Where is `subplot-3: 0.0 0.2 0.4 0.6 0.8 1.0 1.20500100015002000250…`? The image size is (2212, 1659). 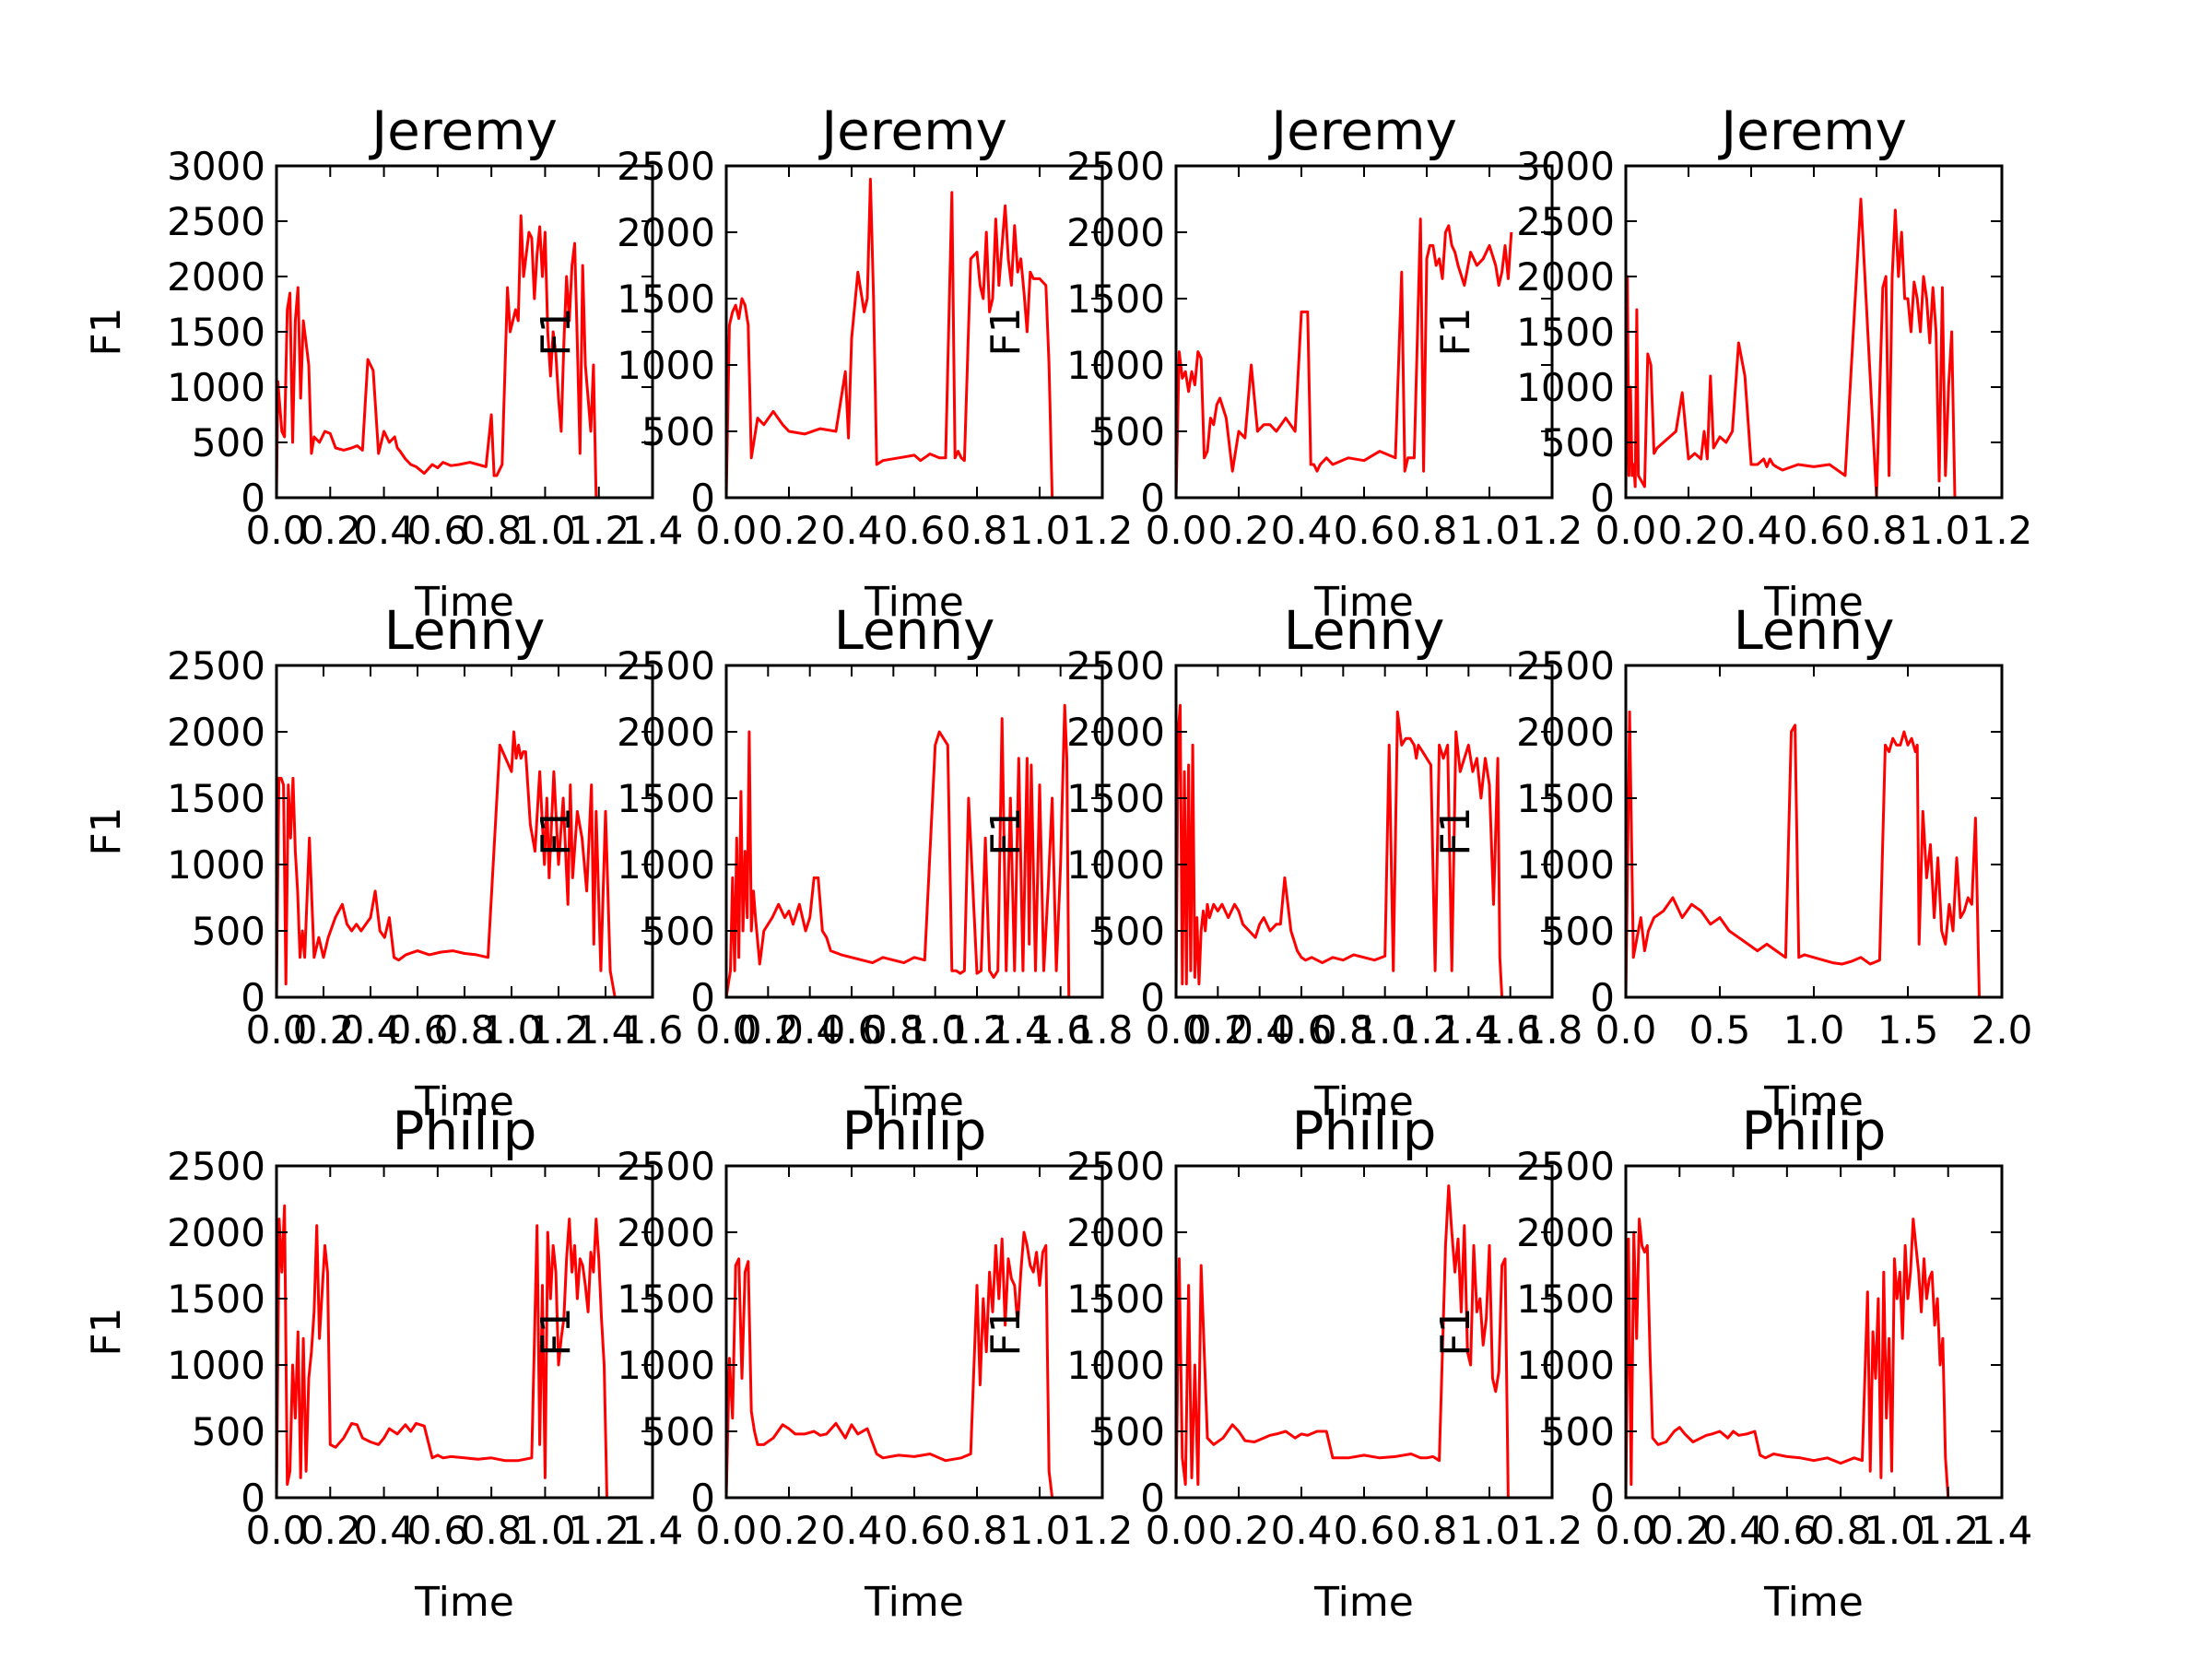
subplot-3: 0.0 0.2 0.4 0.6 0.8 1.0 1.20500100015002000250… is located at coordinates (1282, 363).